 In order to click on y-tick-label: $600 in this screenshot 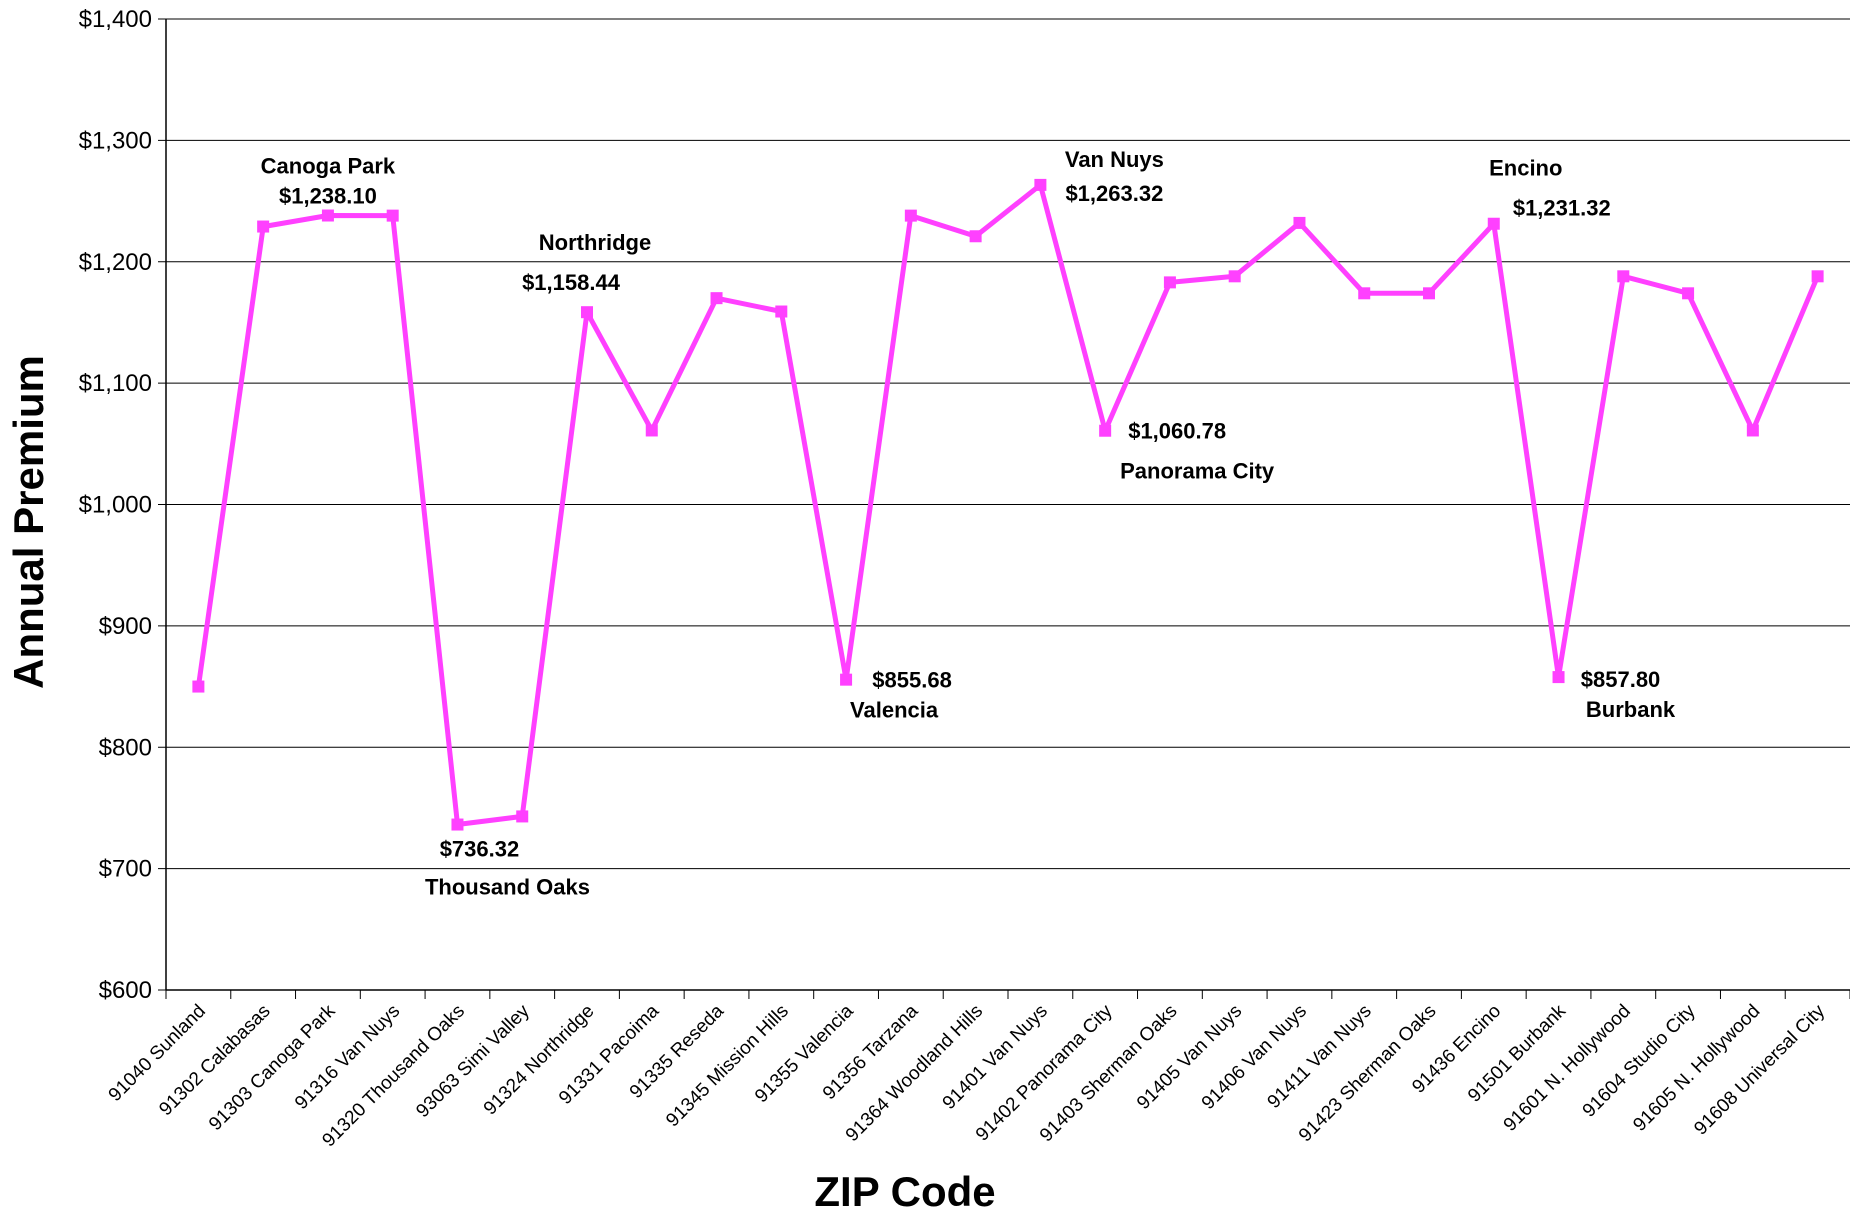, I will do `click(125, 990)`.